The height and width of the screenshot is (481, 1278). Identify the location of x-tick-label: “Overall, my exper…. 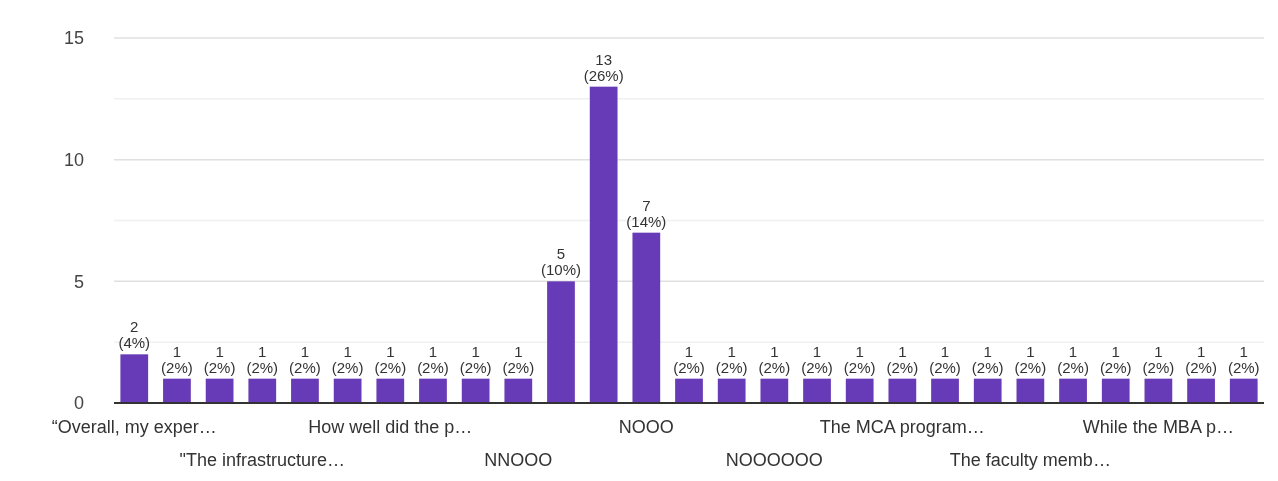
(134, 427).